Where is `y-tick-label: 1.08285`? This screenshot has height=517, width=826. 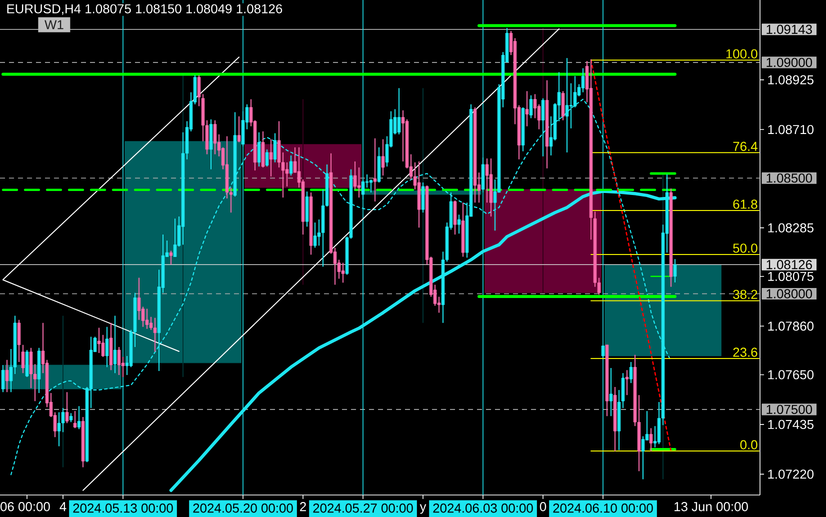
y-tick-label: 1.08285 is located at coordinates (791, 227).